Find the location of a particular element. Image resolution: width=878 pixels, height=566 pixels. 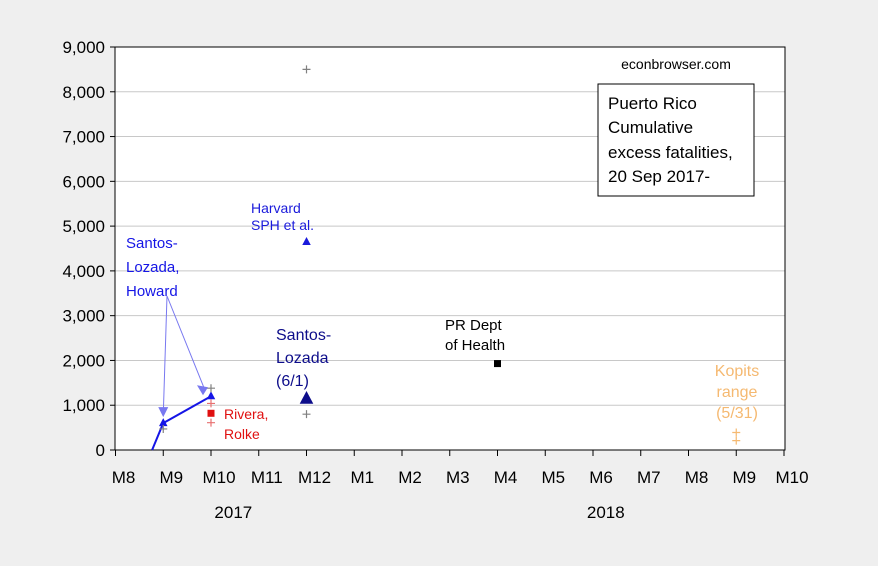

series-label-pr-health: PR Dept is located at coordinates (474, 325).